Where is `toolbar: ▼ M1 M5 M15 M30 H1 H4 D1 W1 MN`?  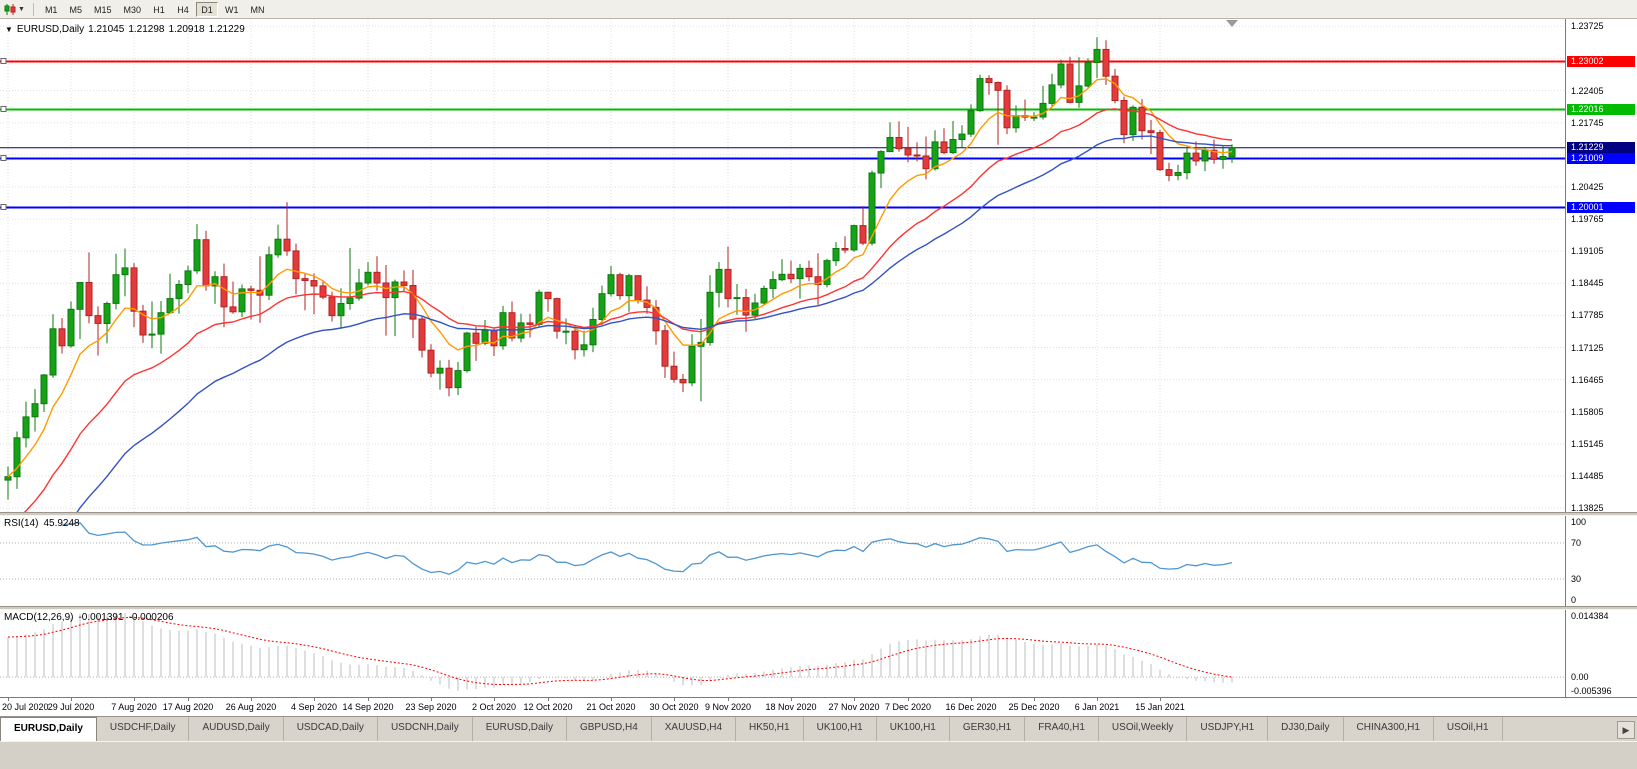
toolbar: ▼ M1 M5 M15 M30 H1 H4 D1 W1 MN is located at coordinates (818, 9).